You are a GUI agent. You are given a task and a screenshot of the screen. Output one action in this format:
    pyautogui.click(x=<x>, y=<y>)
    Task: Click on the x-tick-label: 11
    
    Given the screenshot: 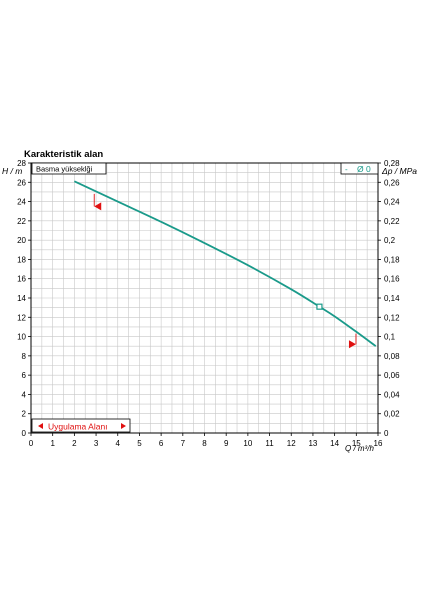 What is the action you would take?
    pyautogui.click(x=269, y=443)
    